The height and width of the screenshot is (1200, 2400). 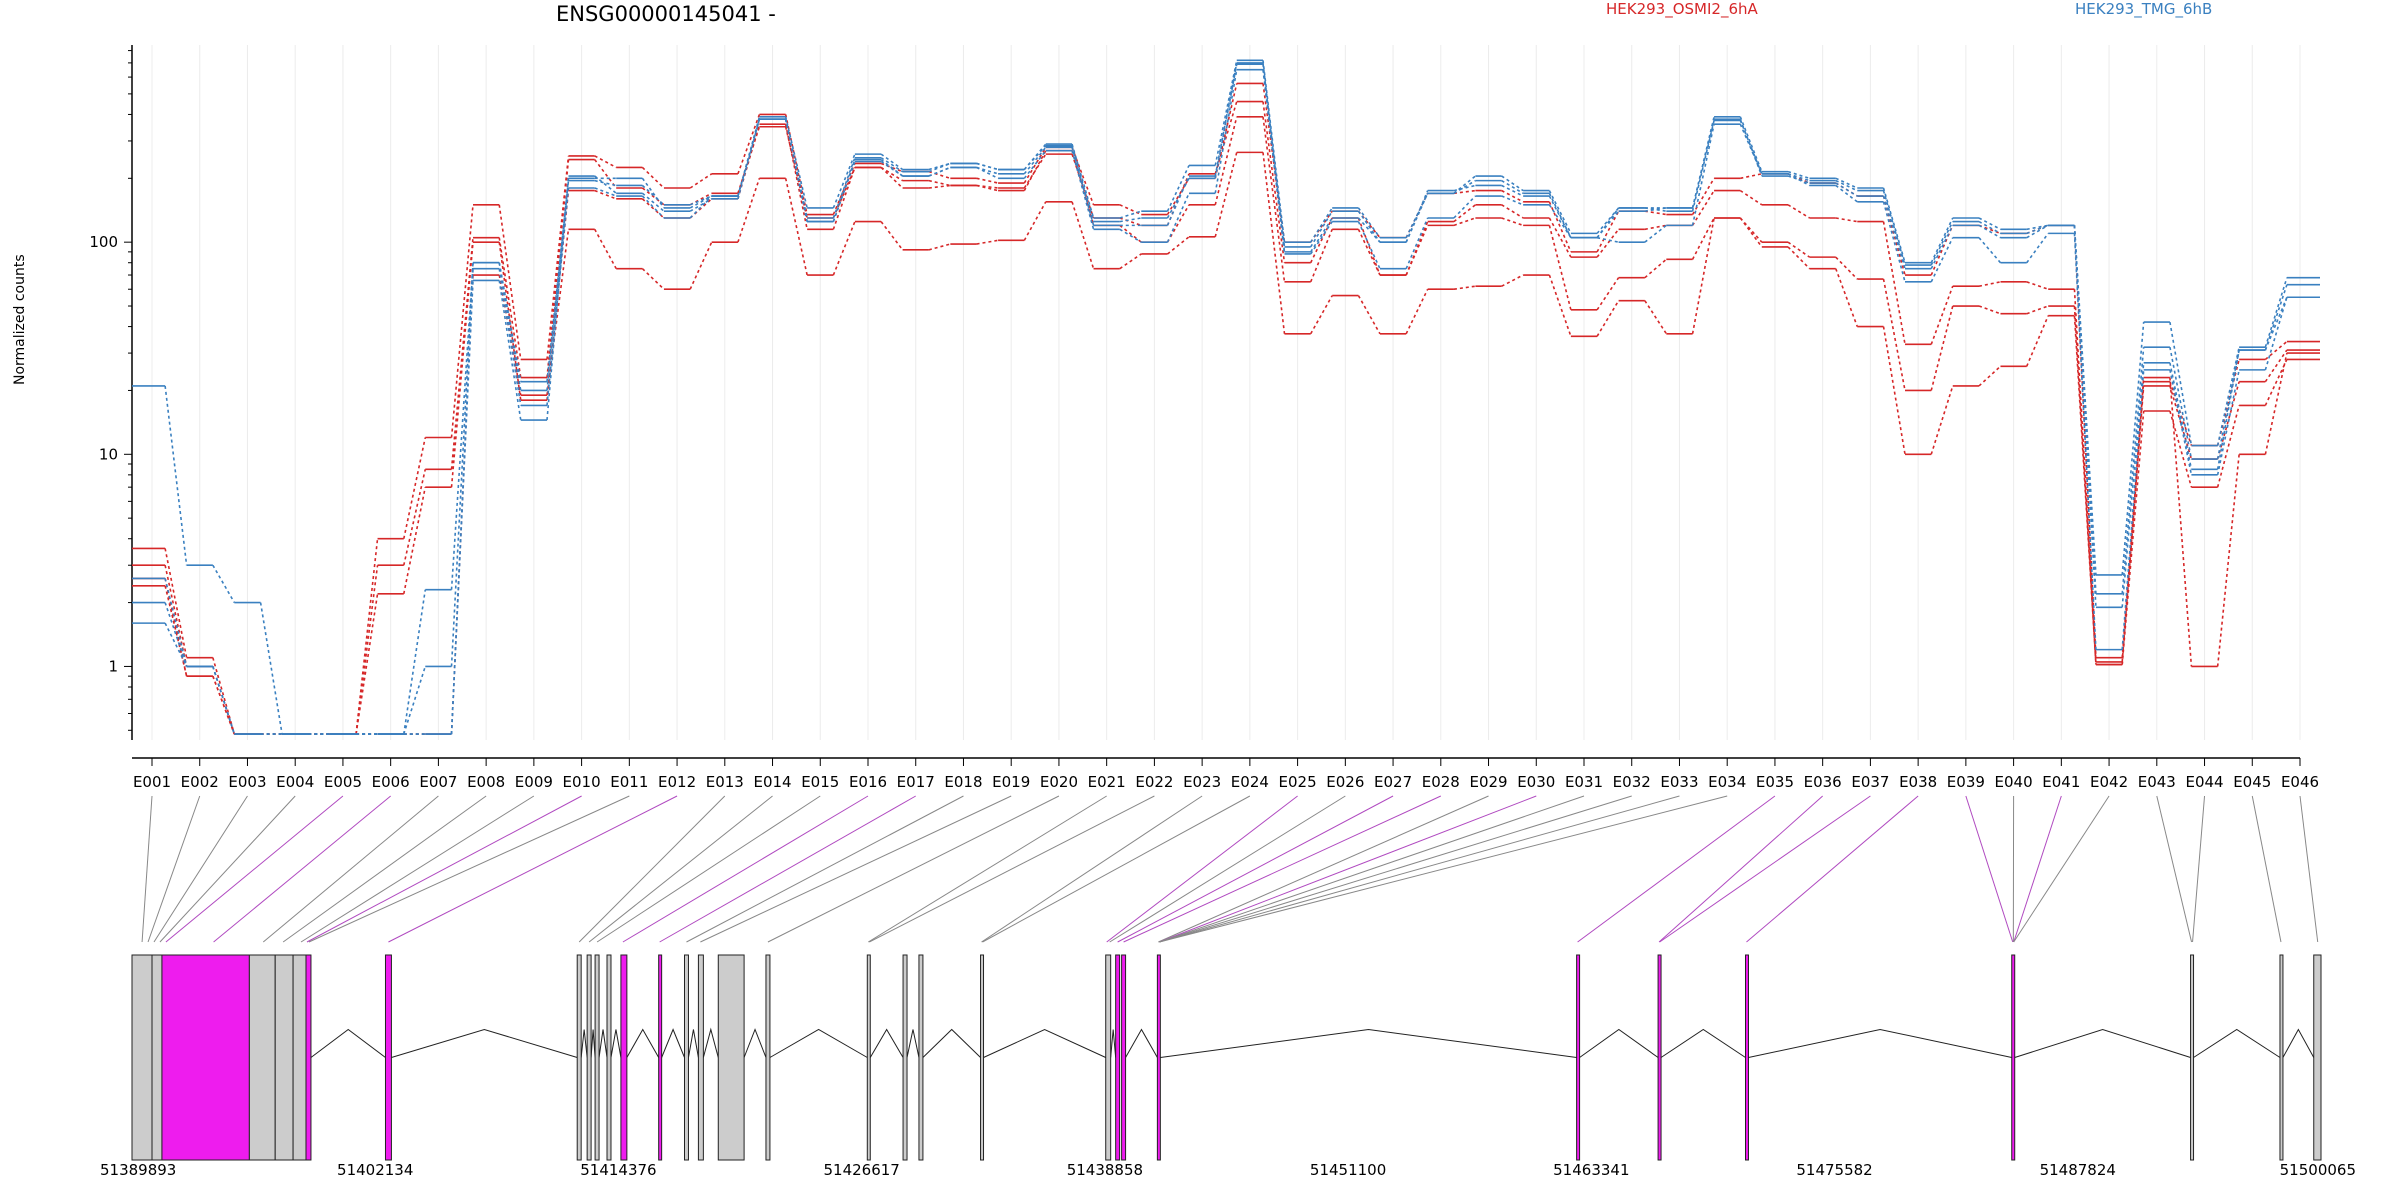 I want to click on x-tick-label: E023, so click(x=1202, y=782).